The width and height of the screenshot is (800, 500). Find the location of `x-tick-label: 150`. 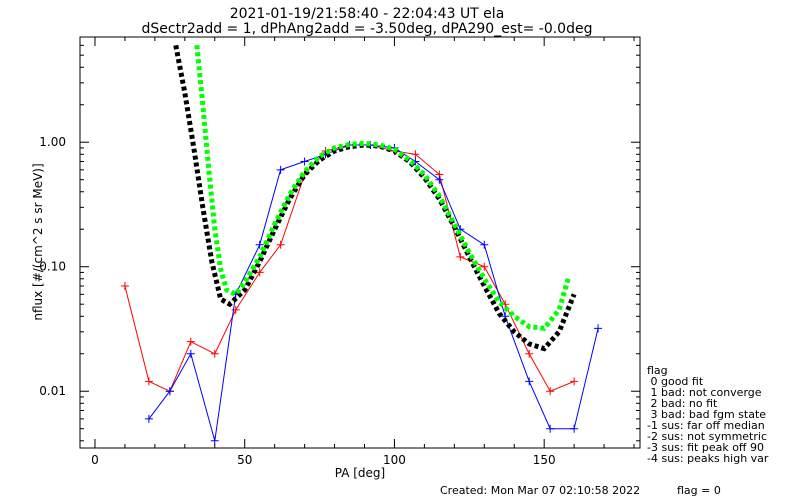

x-tick-label: 150 is located at coordinates (544, 460).